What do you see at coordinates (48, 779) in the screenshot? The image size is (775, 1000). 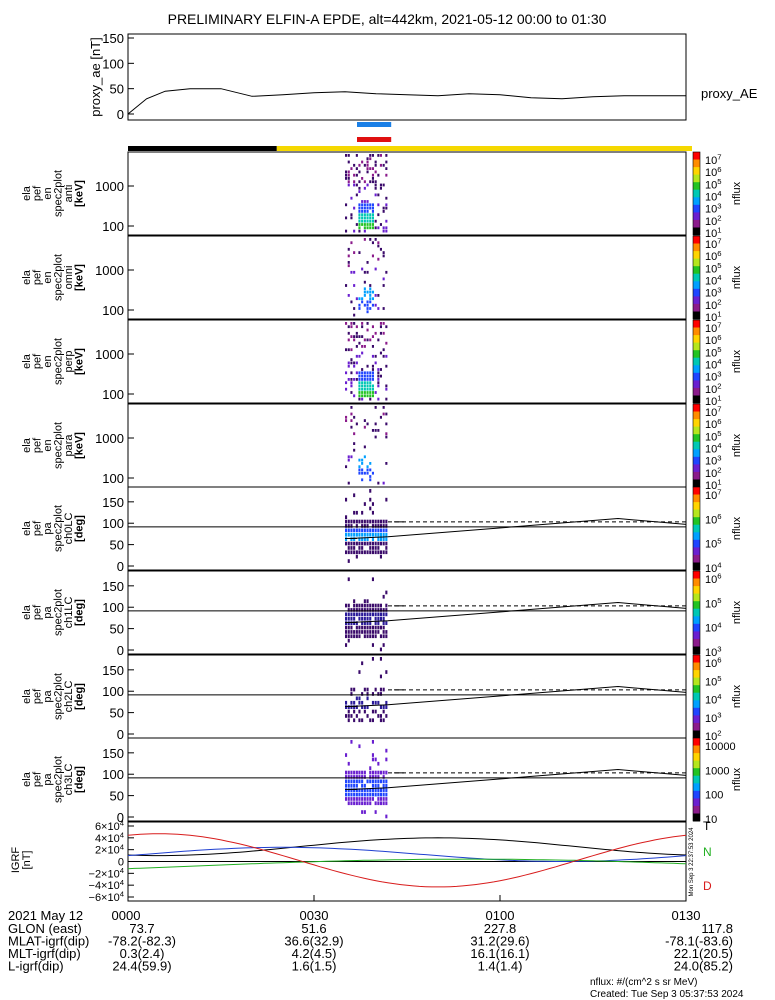 I see `panel-ylabel-line: pa` at bounding box center [48, 779].